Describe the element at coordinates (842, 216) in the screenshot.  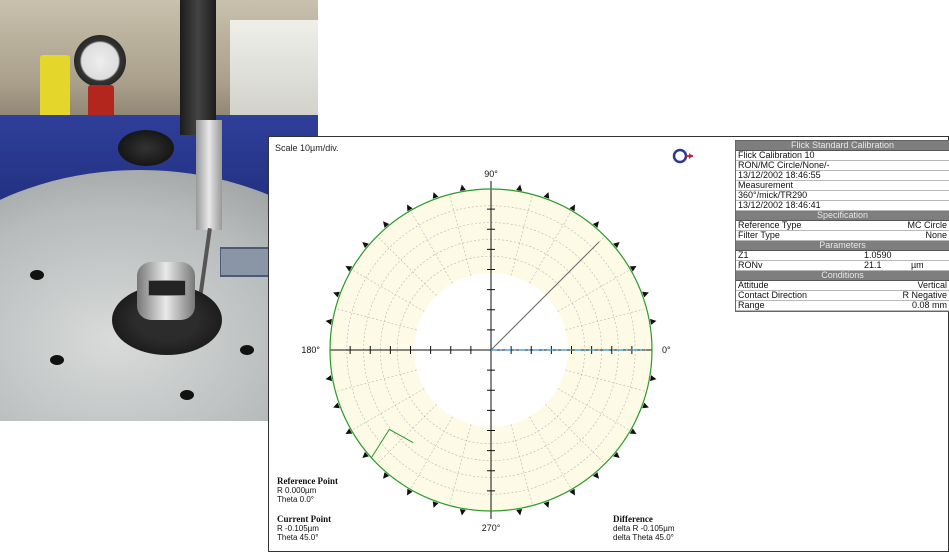
I see `spec-header: Specification` at that location.